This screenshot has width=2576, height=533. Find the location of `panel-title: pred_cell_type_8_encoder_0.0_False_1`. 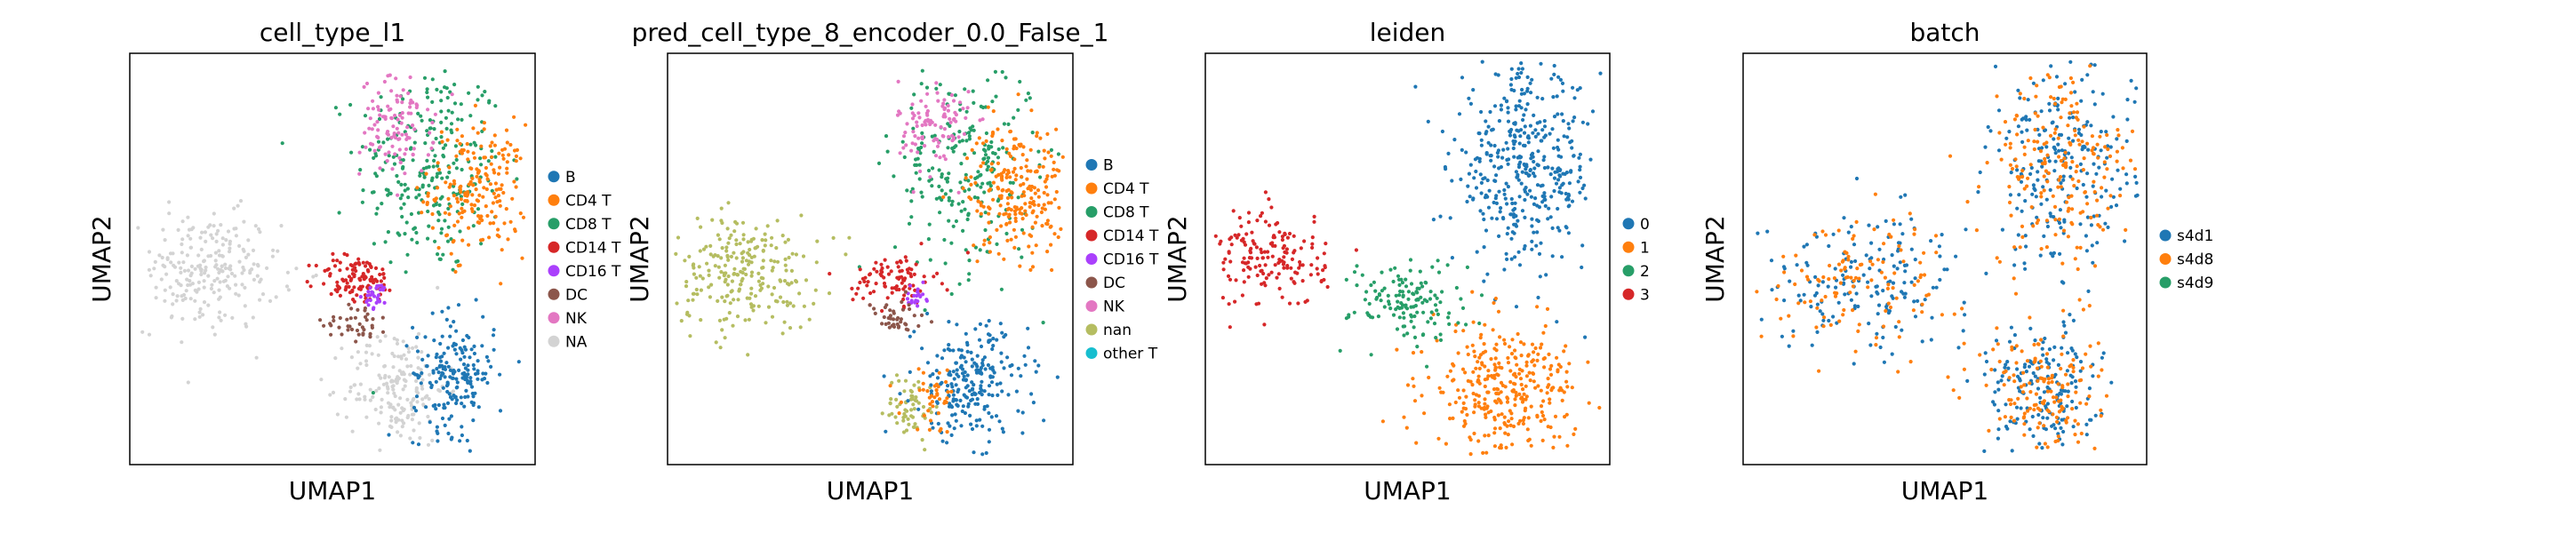

panel-title: pred_cell_type_8_encoder_0.0_False_1 is located at coordinates (870, 32).